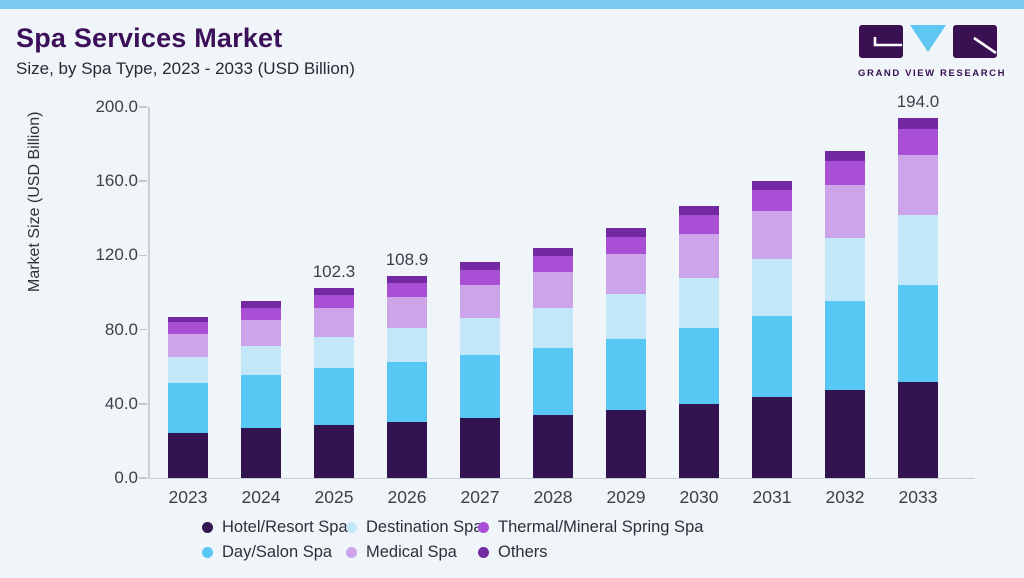 This screenshot has width=1024, height=578. I want to click on legend-swatch-thermal-mineral-spring-spa, so click(483, 527).